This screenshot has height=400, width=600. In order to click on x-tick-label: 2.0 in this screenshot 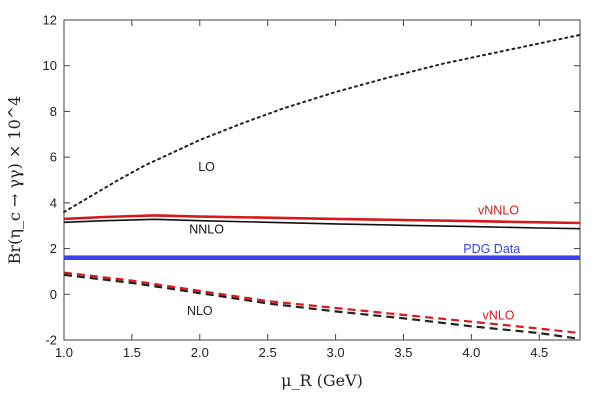, I will do `click(200, 352)`.